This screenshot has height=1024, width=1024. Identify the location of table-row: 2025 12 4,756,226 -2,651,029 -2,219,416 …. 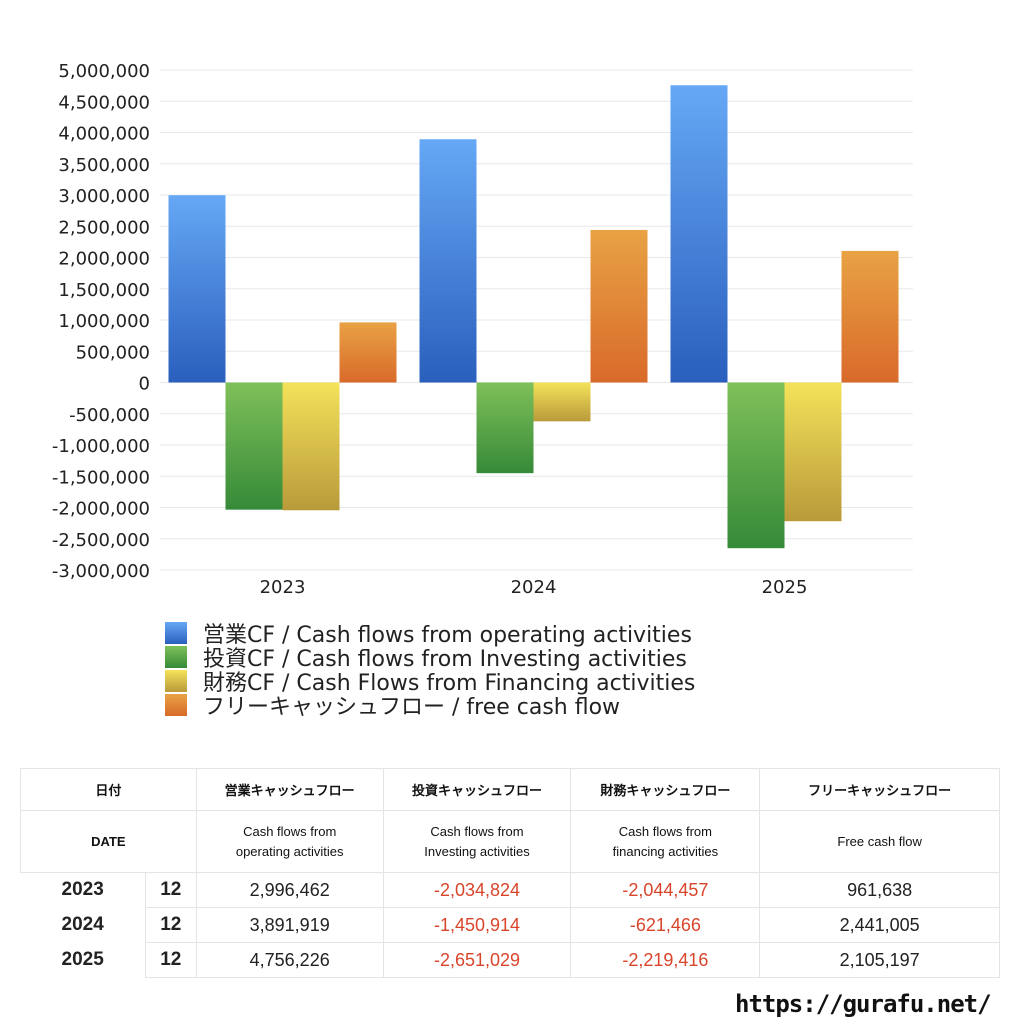
(510, 960).